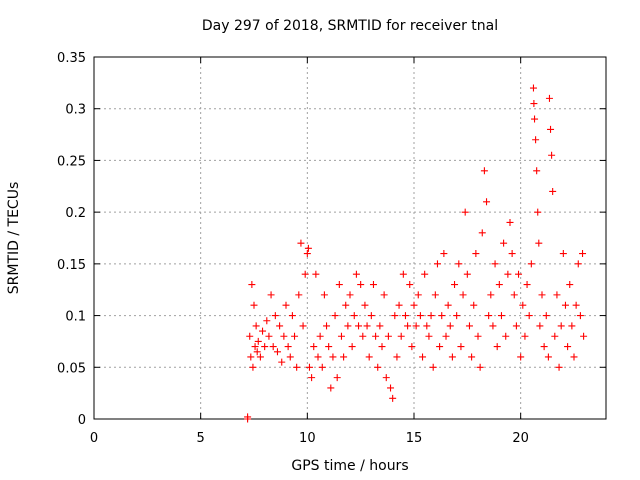 This screenshot has height=480, width=640. What do you see at coordinates (71, 368) in the screenshot?
I see `y-tick-label: 0.05` at bounding box center [71, 368].